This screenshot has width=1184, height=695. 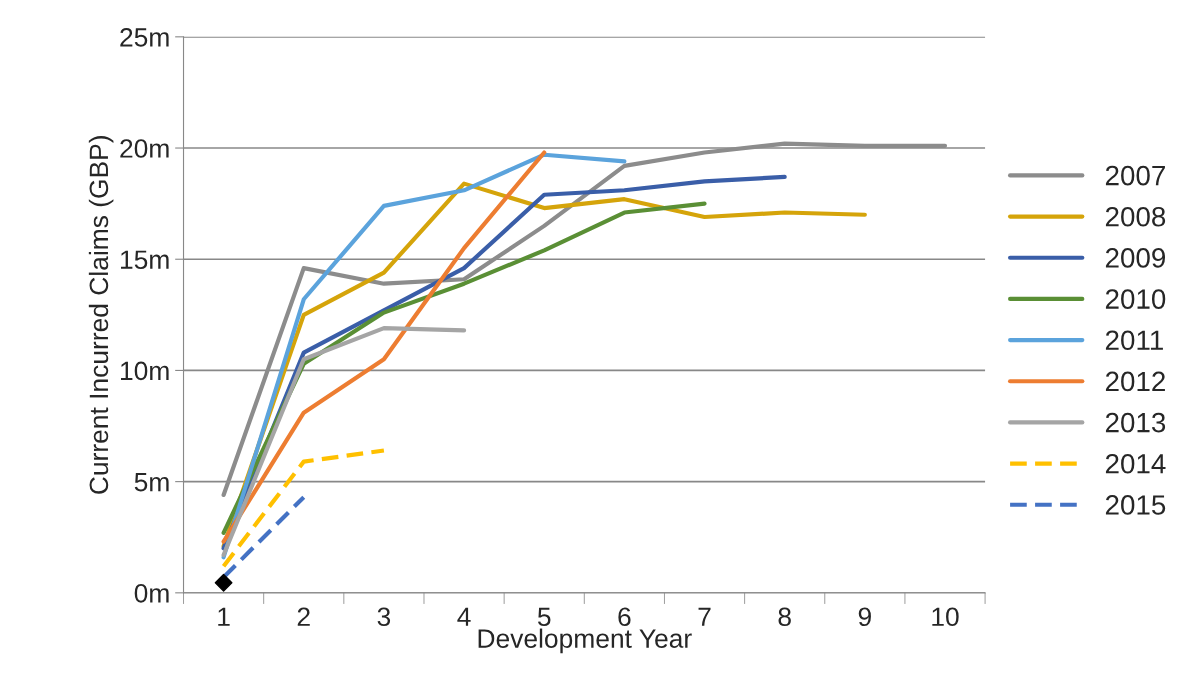 What do you see at coordinates (1135, 216) in the screenshot?
I see `legend-label: 2008` at bounding box center [1135, 216].